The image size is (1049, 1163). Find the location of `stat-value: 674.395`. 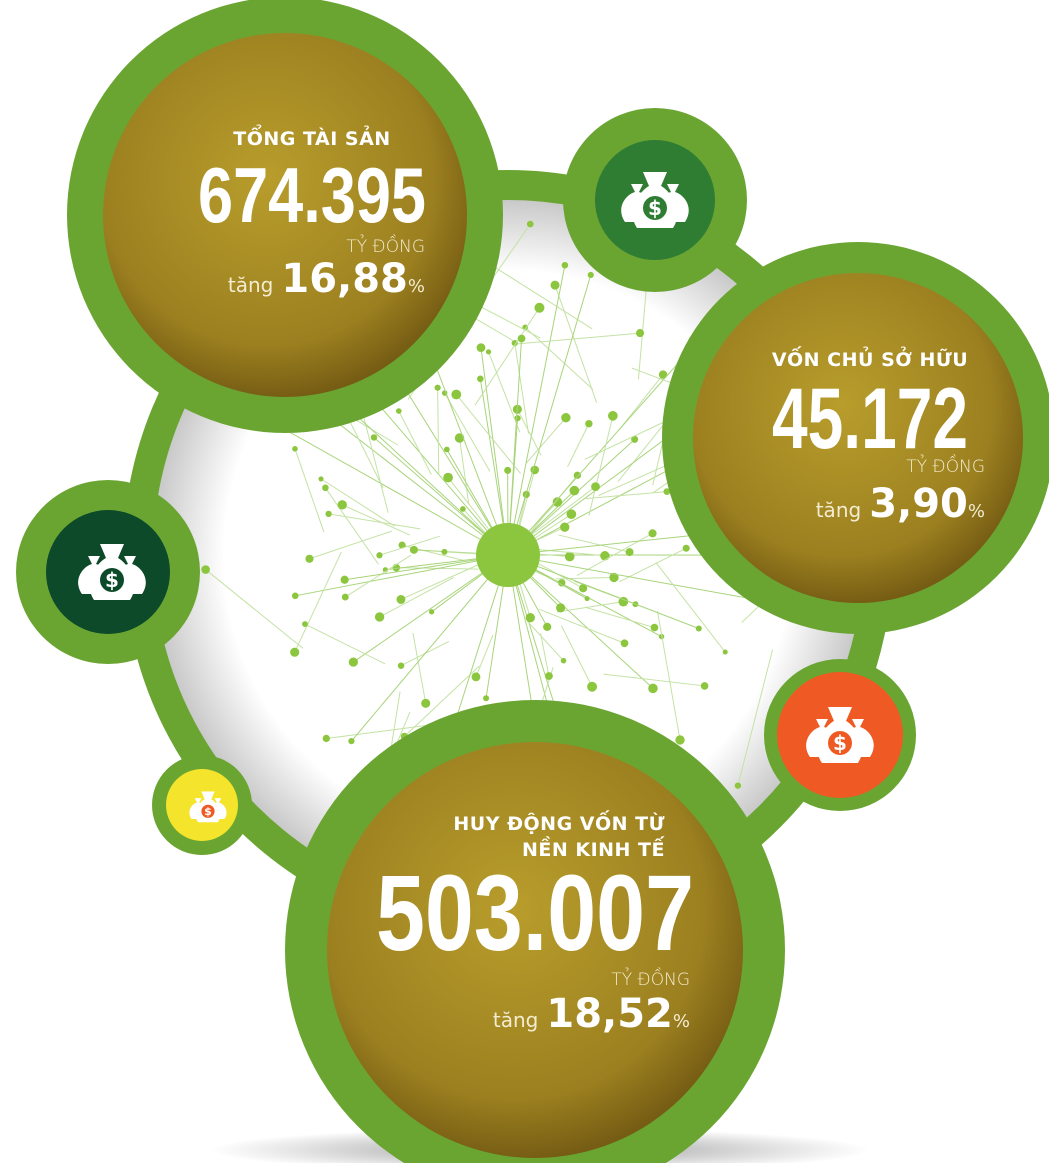

stat-value: 674.395 is located at coordinates (312, 195).